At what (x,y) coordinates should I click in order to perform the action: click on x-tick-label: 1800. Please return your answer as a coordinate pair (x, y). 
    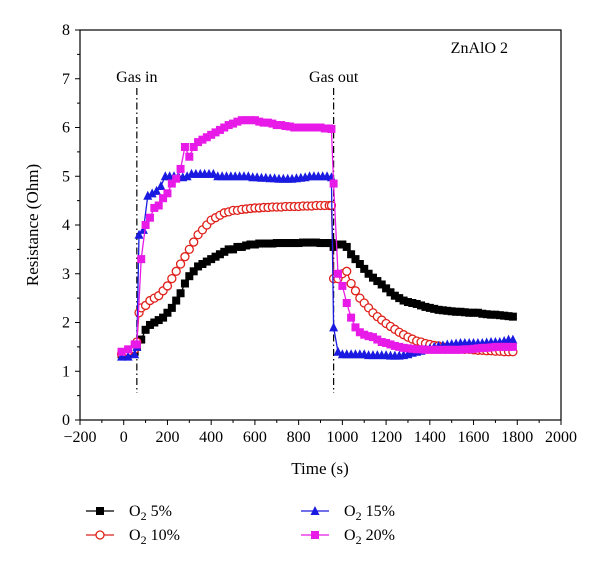
    Looking at the image, I should click on (517, 437).